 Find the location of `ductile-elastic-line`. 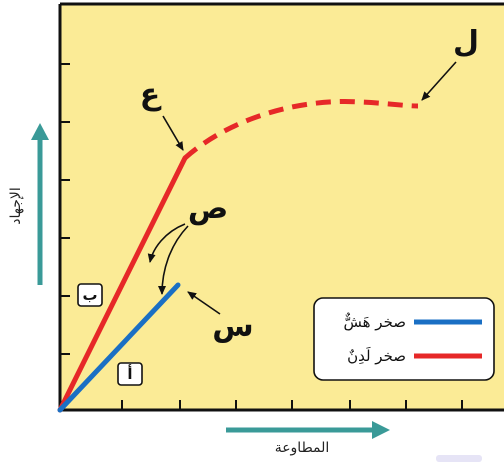

ductile-elastic-line is located at coordinates (122, 284).